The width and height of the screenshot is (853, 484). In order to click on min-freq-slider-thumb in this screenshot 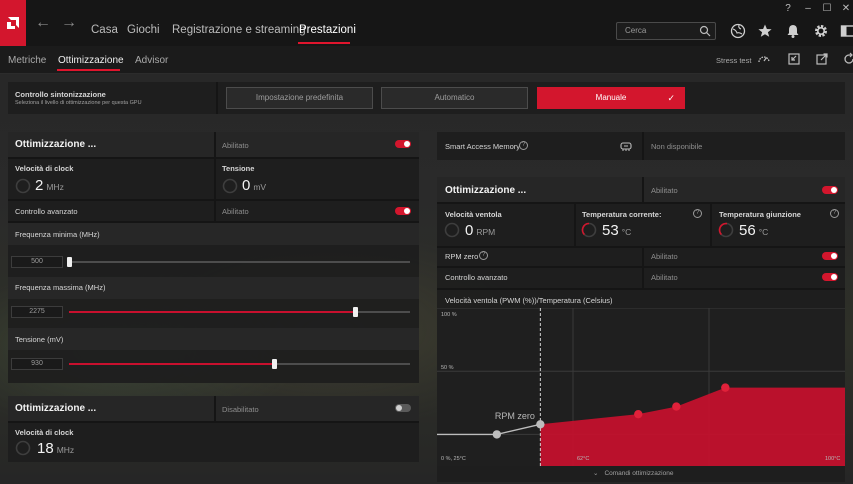, I will do `click(69, 262)`.